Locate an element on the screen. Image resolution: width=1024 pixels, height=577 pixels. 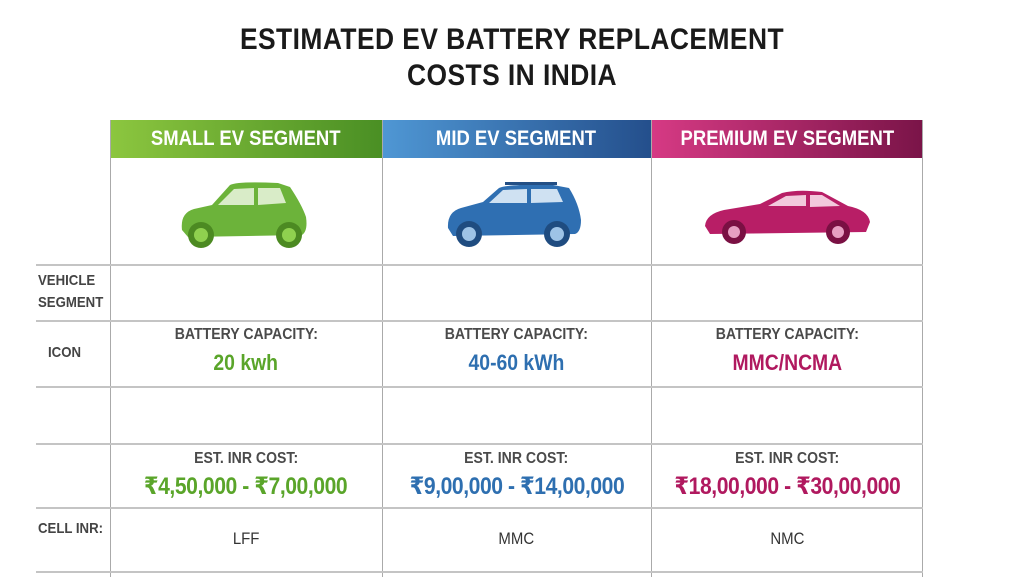
cost-value-text: ₹18,00,000 - ₹30,00,000 is located at coordinates (787, 486).